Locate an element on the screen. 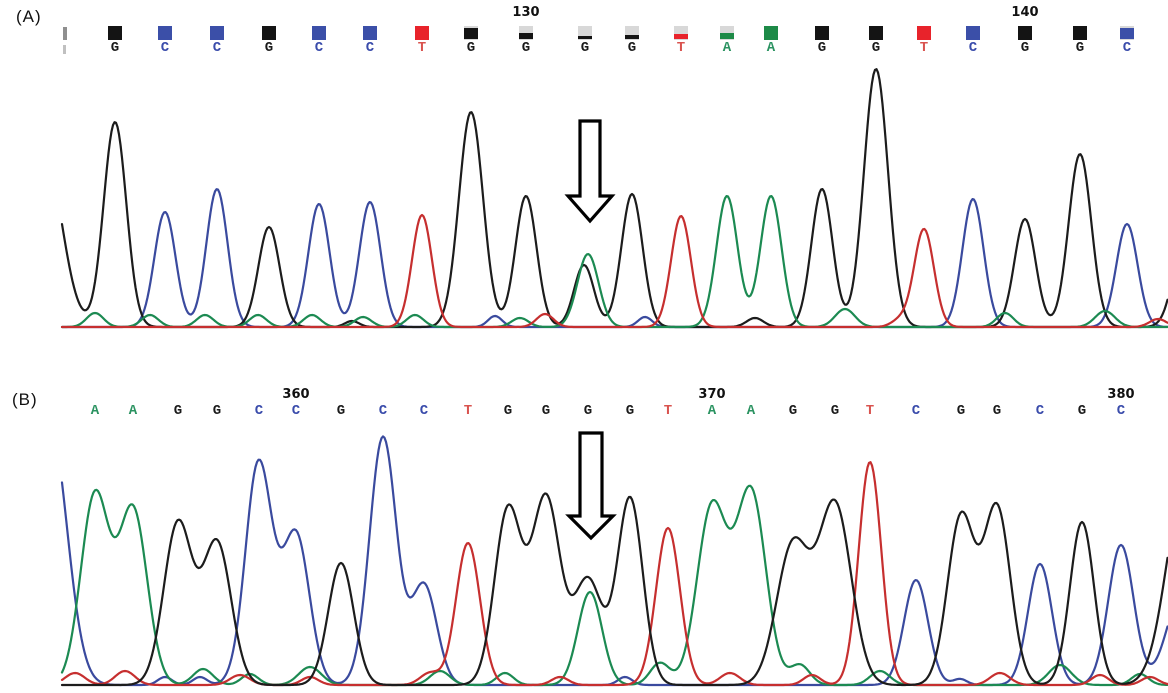  position-label-370: 370 is located at coordinates (712, 394).